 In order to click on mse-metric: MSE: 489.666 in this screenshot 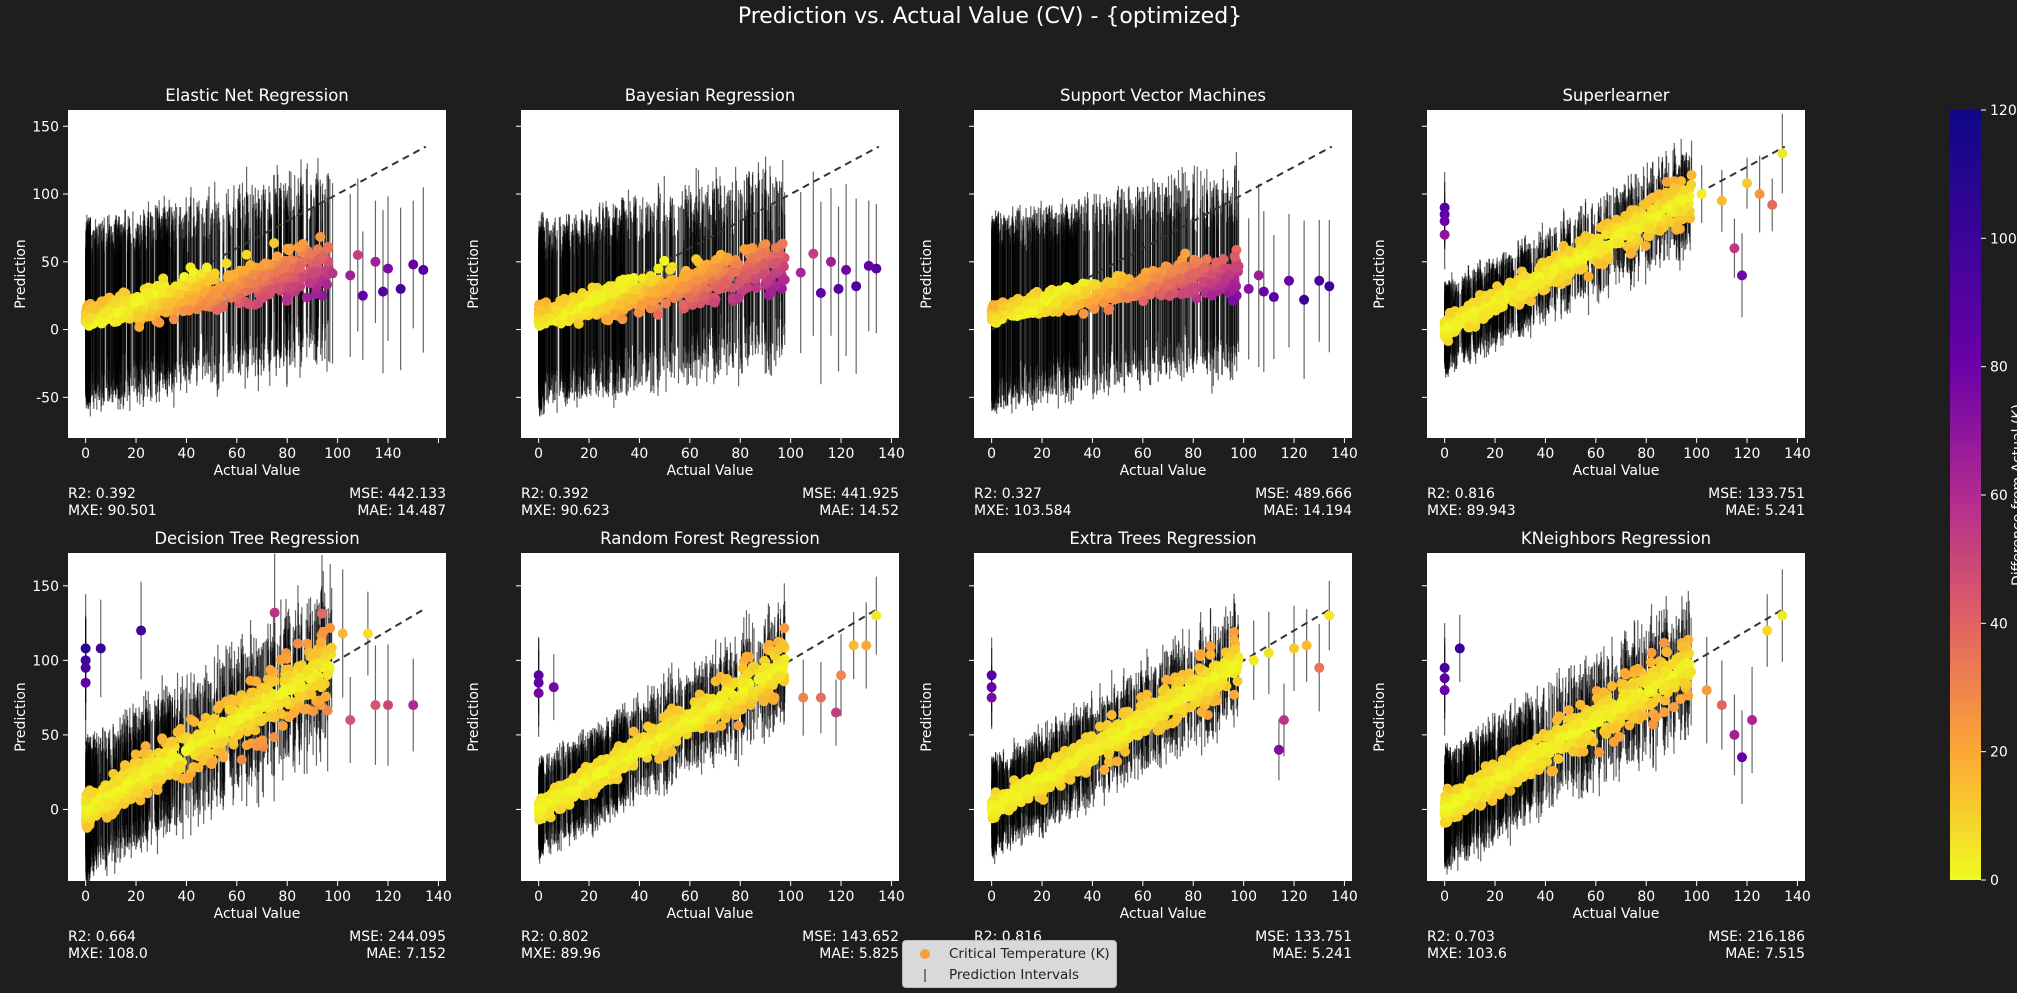, I will do `click(1303, 494)`.